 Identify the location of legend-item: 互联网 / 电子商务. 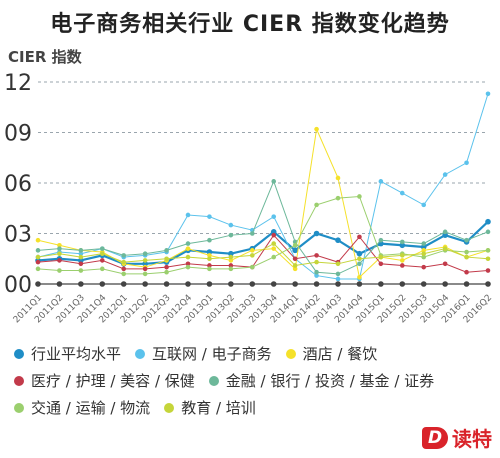
(203, 353).